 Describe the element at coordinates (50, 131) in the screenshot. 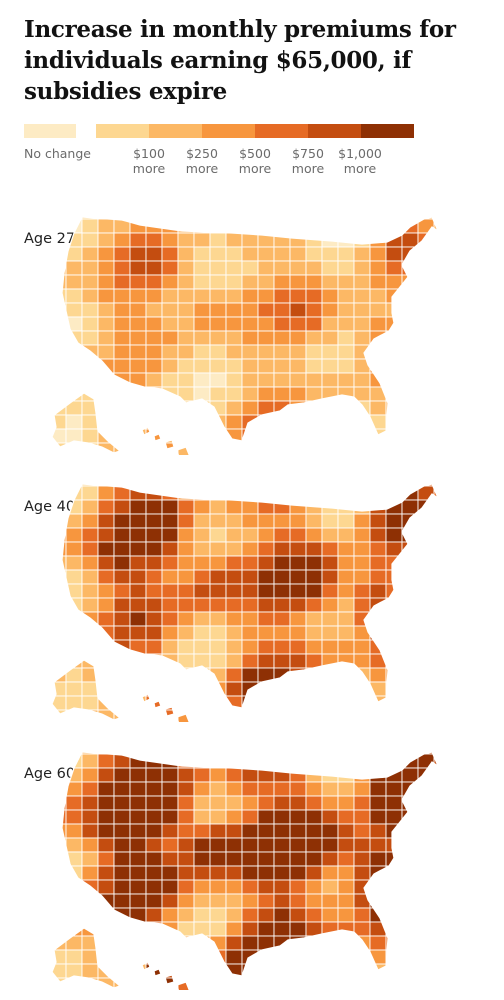

I see `legend-swatch-no-change` at that location.